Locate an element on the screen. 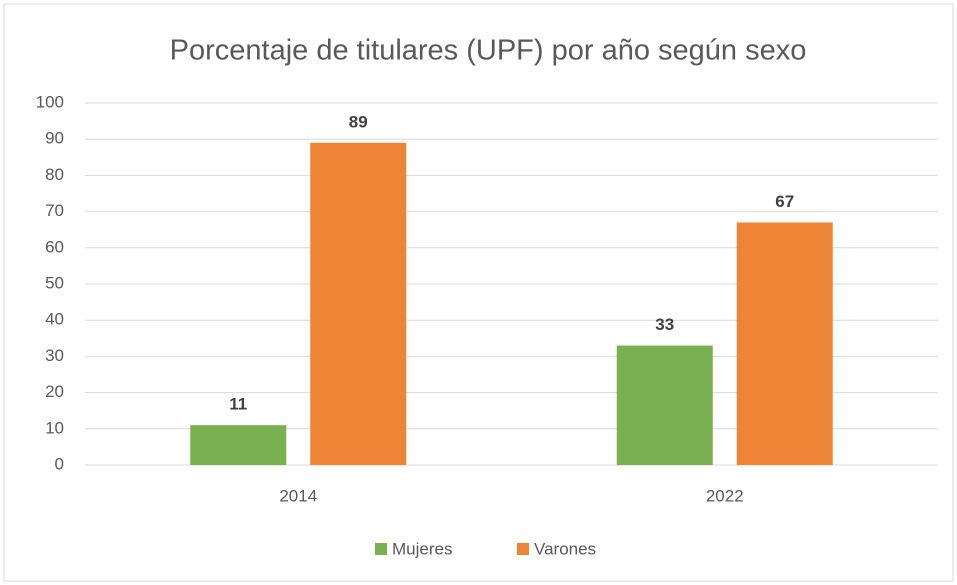 This screenshot has height=585, width=957. legend-label: Mujeres is located at coordinates (422, 548).